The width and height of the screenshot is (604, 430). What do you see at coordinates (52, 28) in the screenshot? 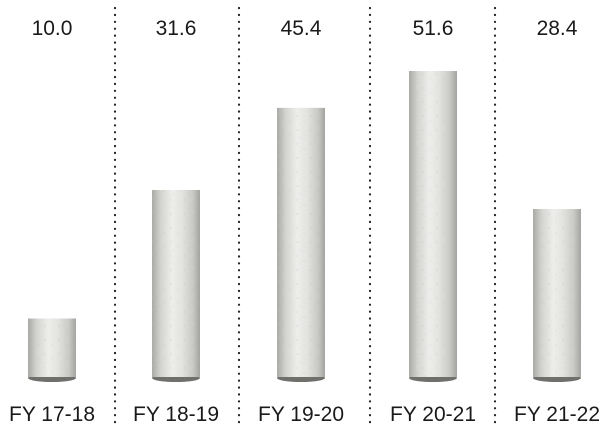
I see `value-label-fy-17-18: 10.0` at bounding box center [52, 28].